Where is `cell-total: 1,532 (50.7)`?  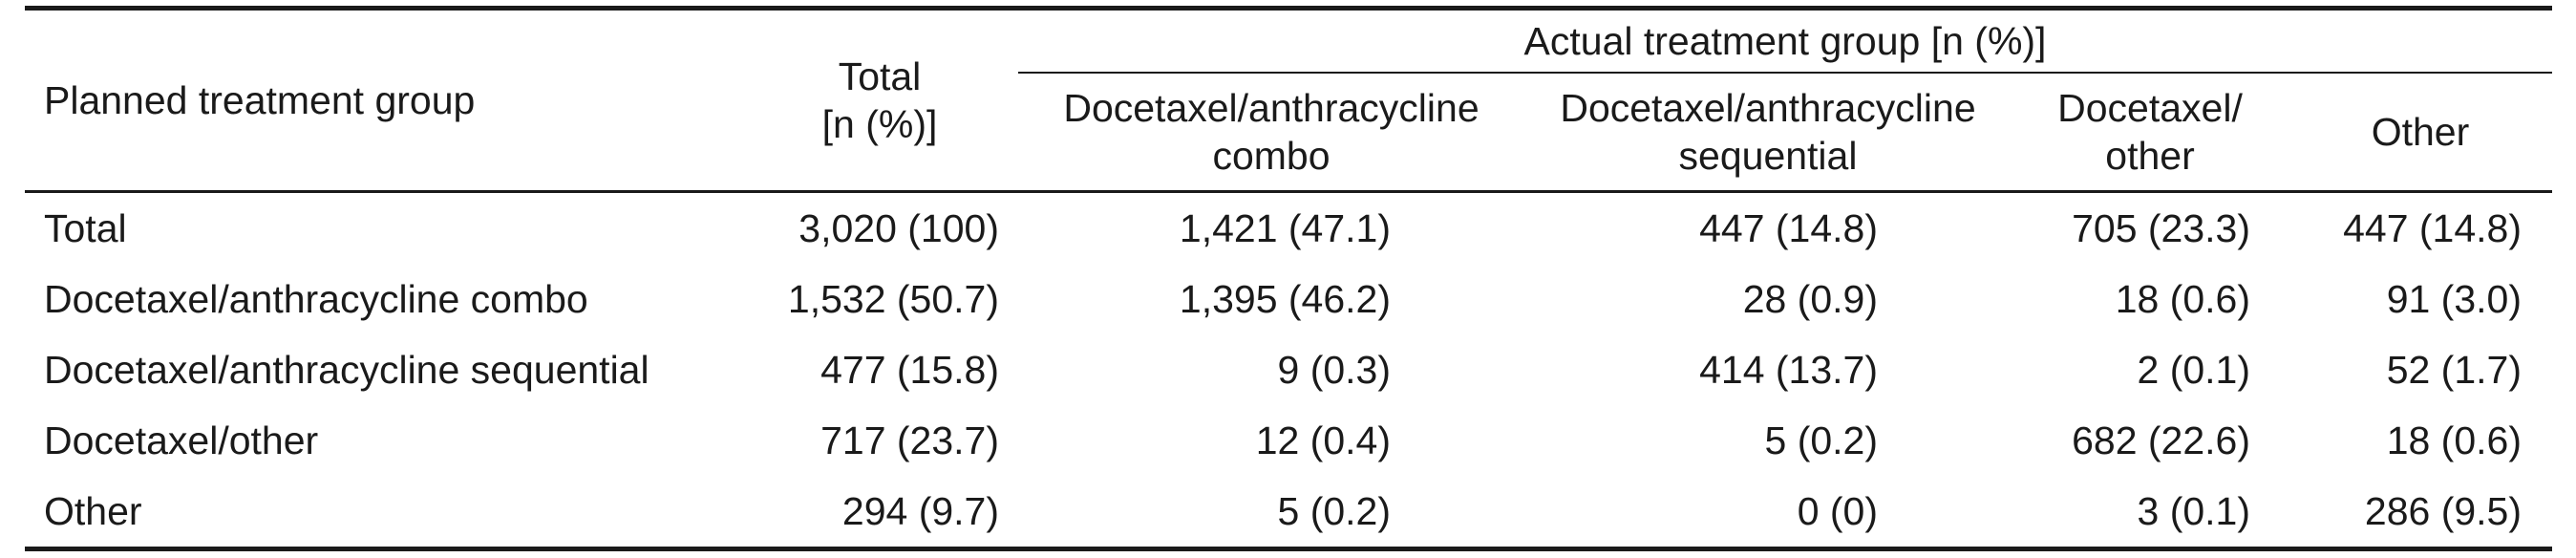 cell-total: 1,532 (50.7) is located at coordinates (893, 299).